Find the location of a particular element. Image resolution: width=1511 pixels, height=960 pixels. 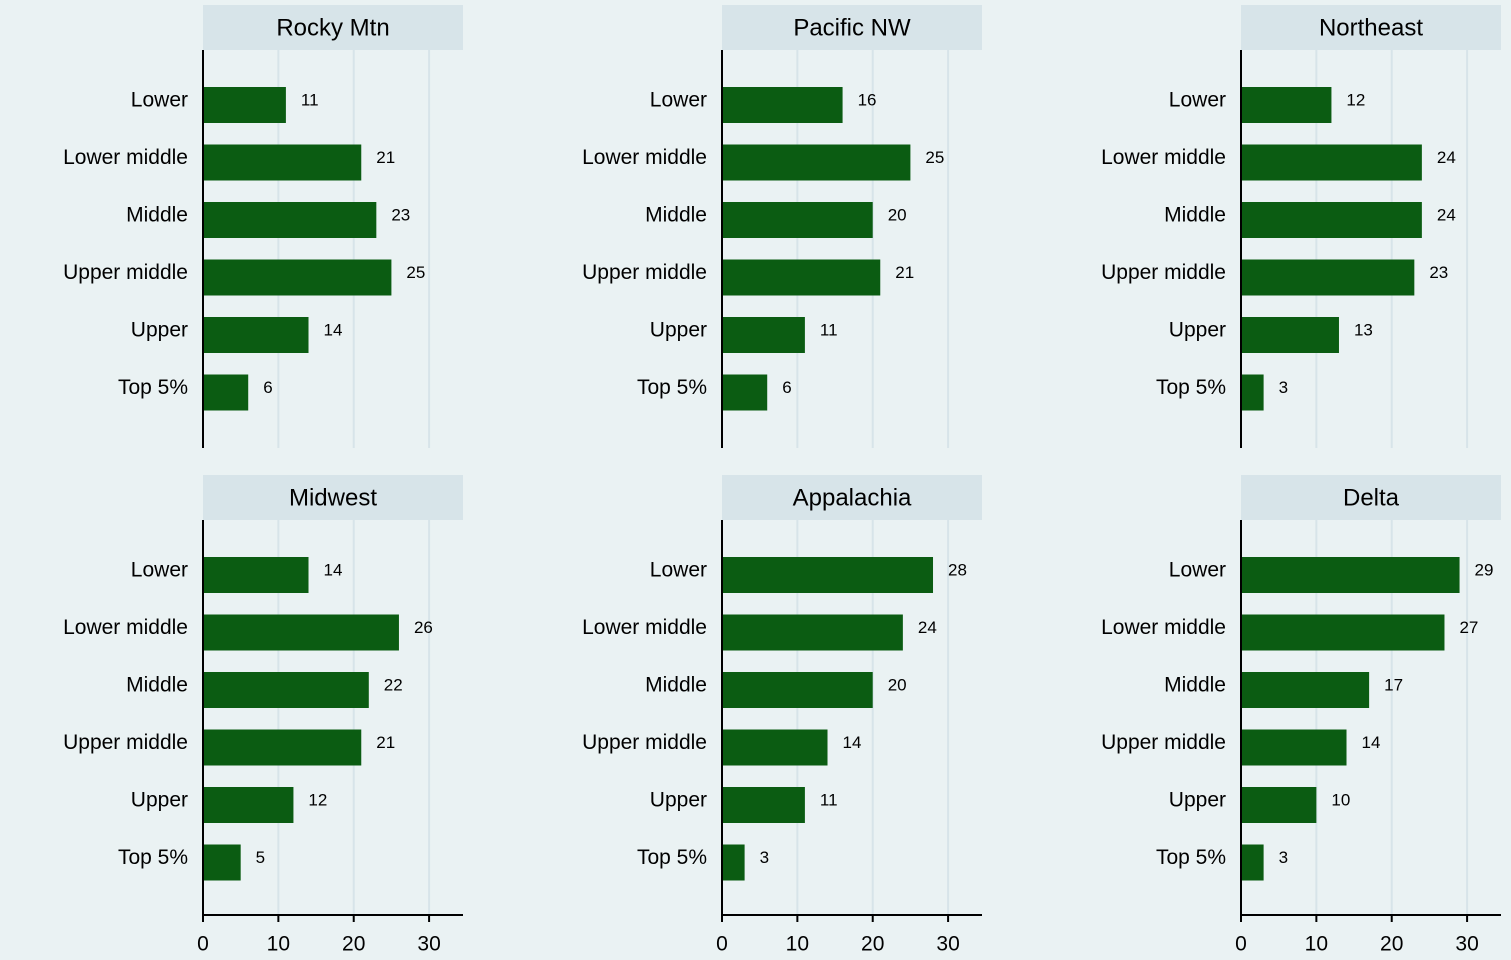

panel-title: Northeast is located at coordinates (1371, 27).